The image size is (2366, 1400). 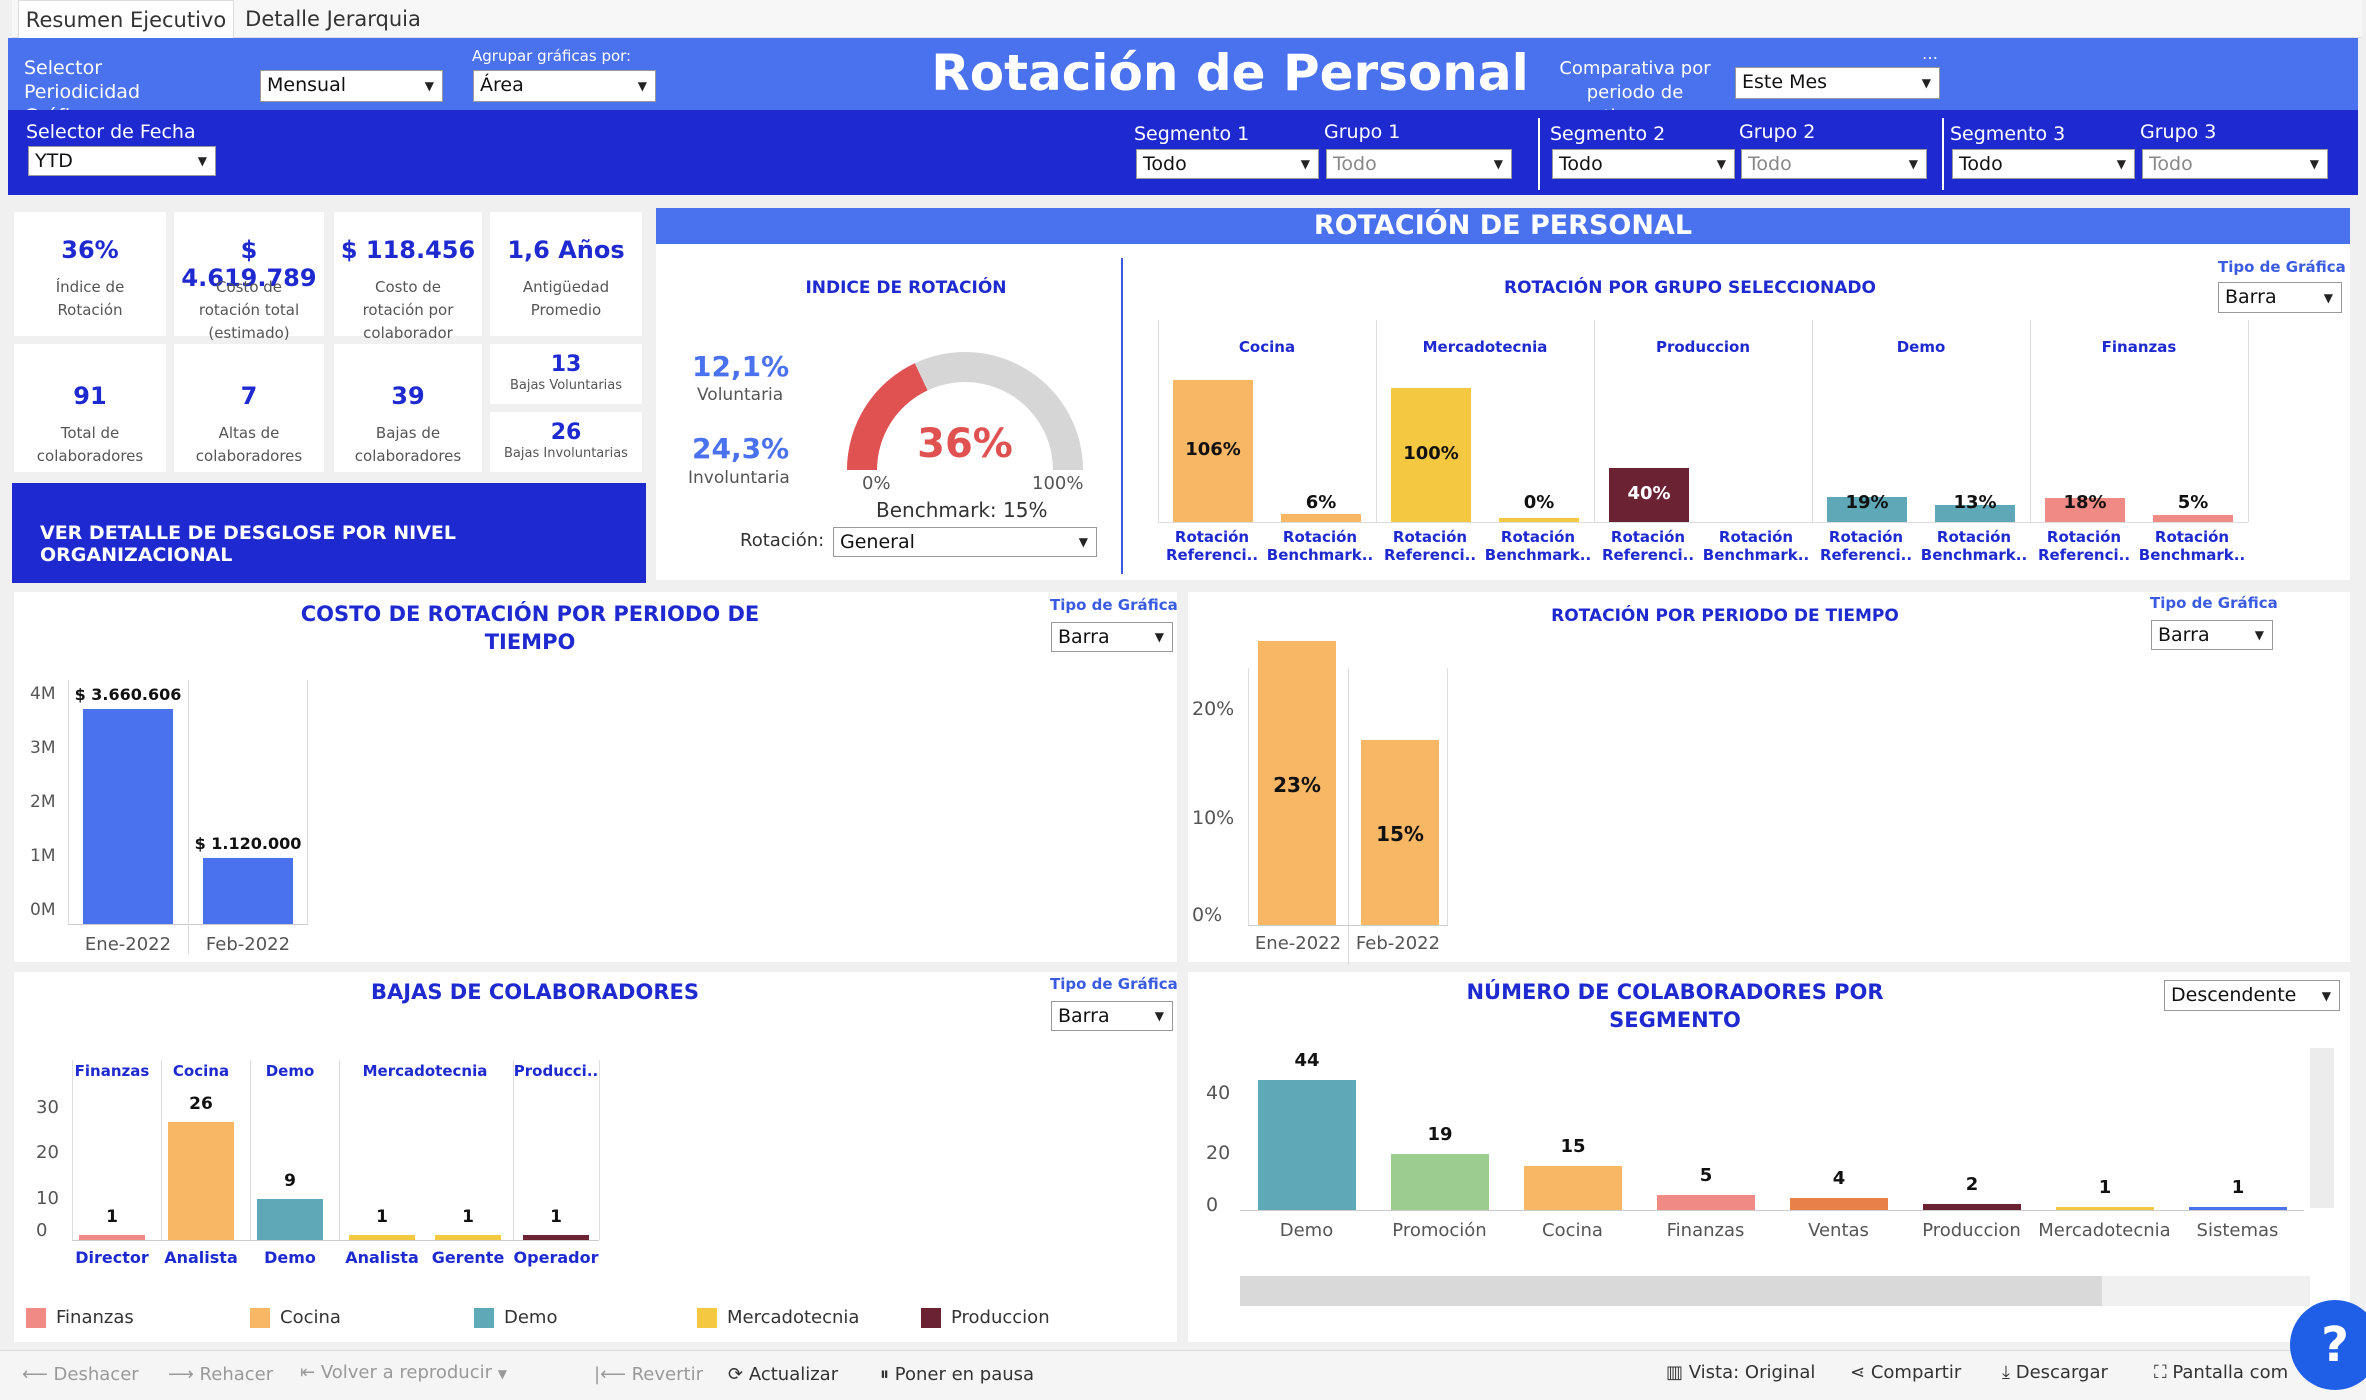 I want to click on data-label: 26, so click(x=201, y=1104).